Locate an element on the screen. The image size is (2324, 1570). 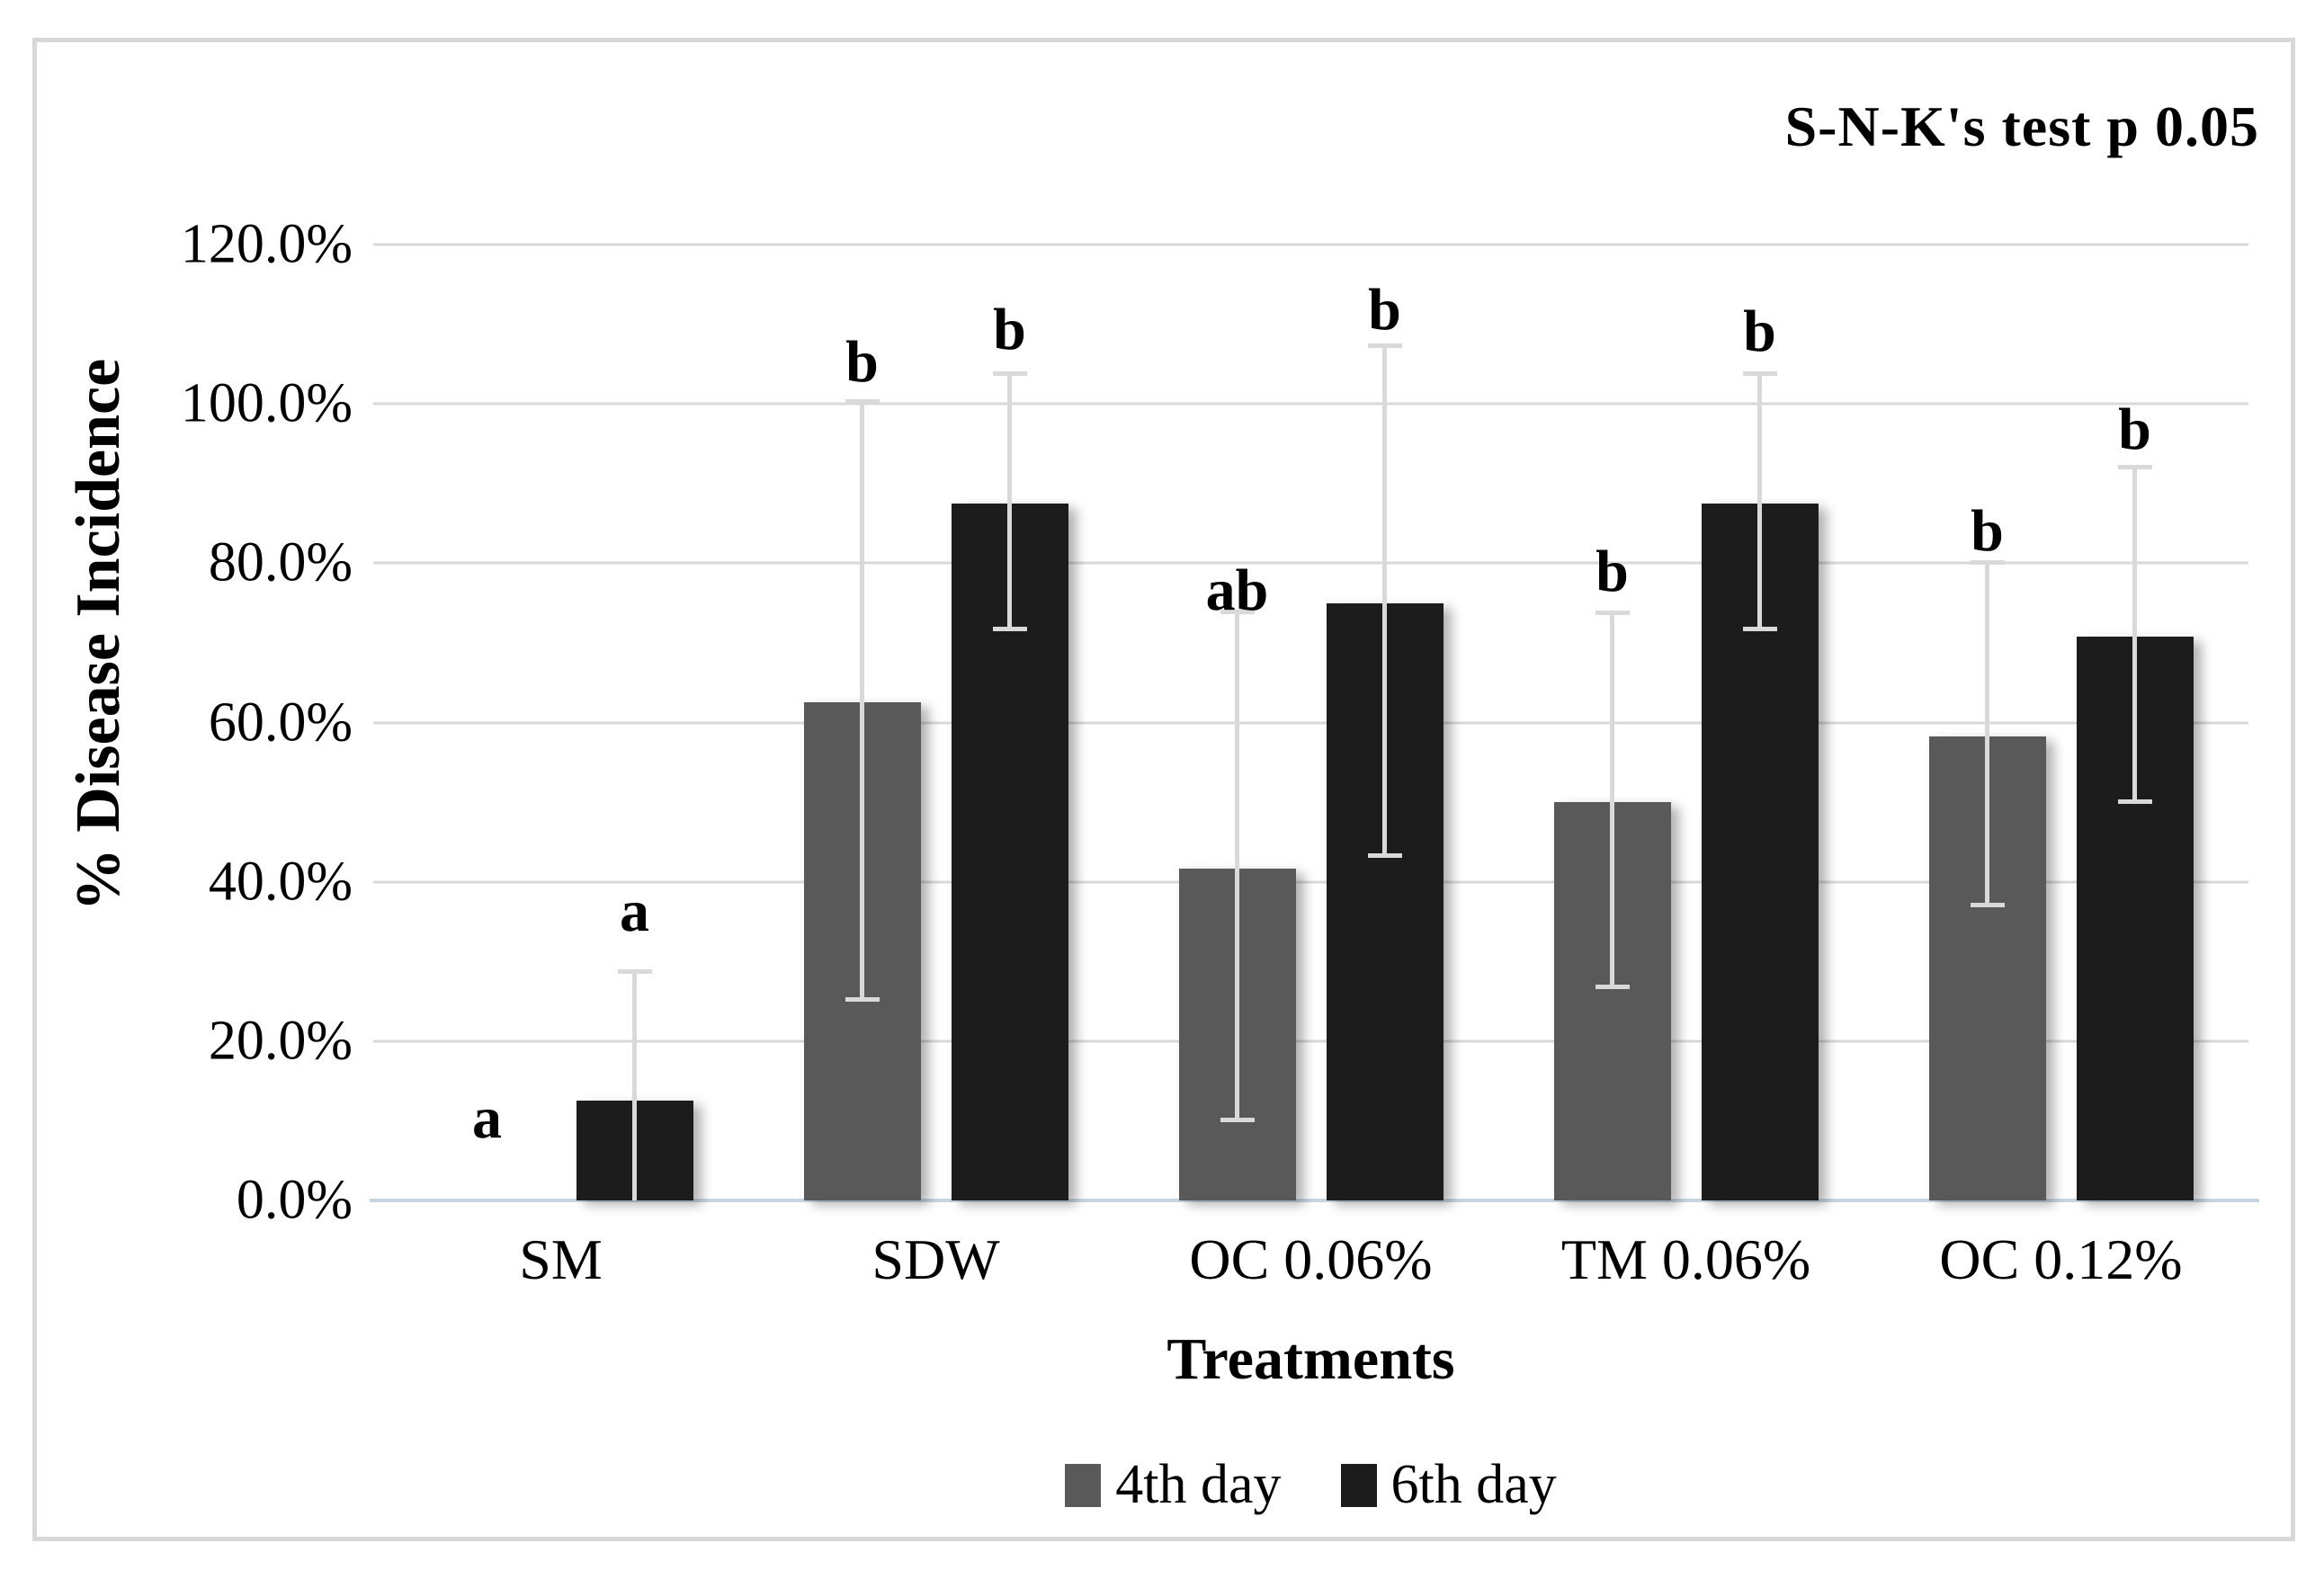
legend-item-6th-day: 6th day is located at coordinates (1448, 1485).